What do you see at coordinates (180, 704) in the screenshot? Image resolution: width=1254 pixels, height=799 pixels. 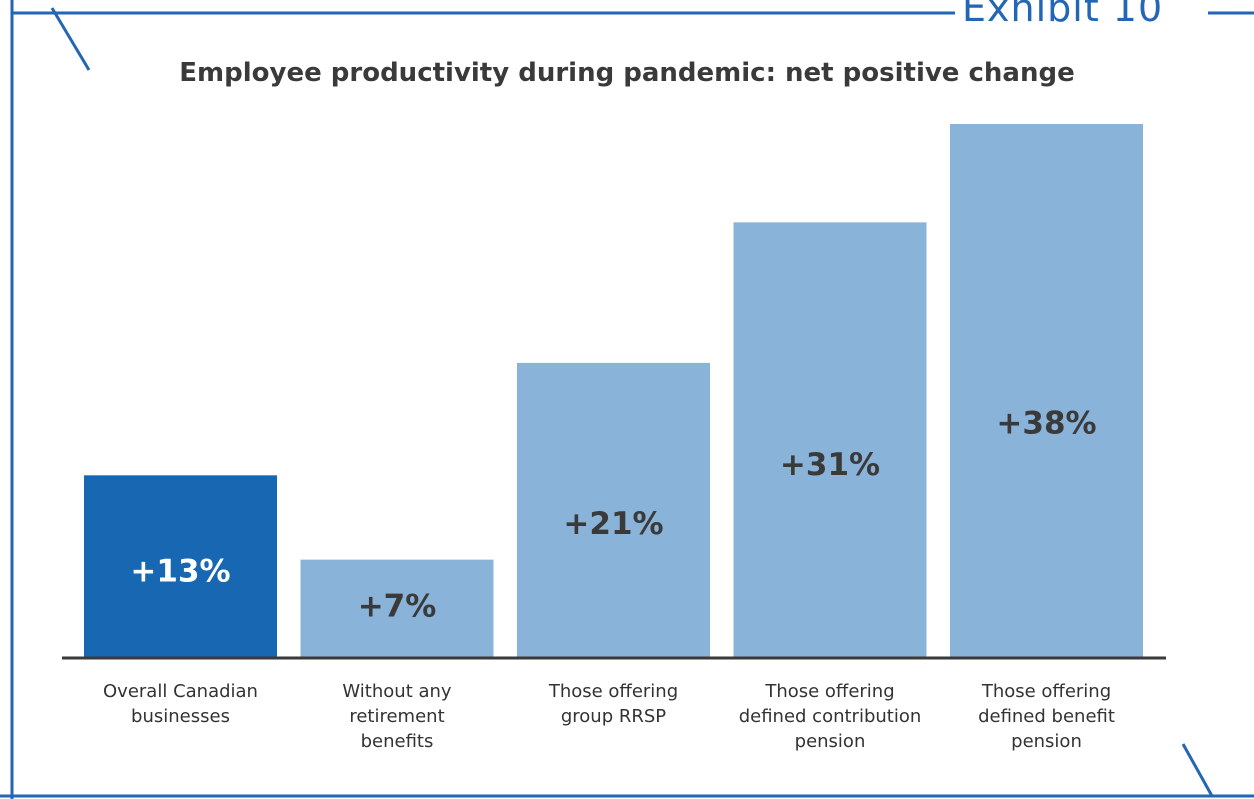 I see `category-label-1: Overall Canadian businesses` at bounding box center [180, 704].